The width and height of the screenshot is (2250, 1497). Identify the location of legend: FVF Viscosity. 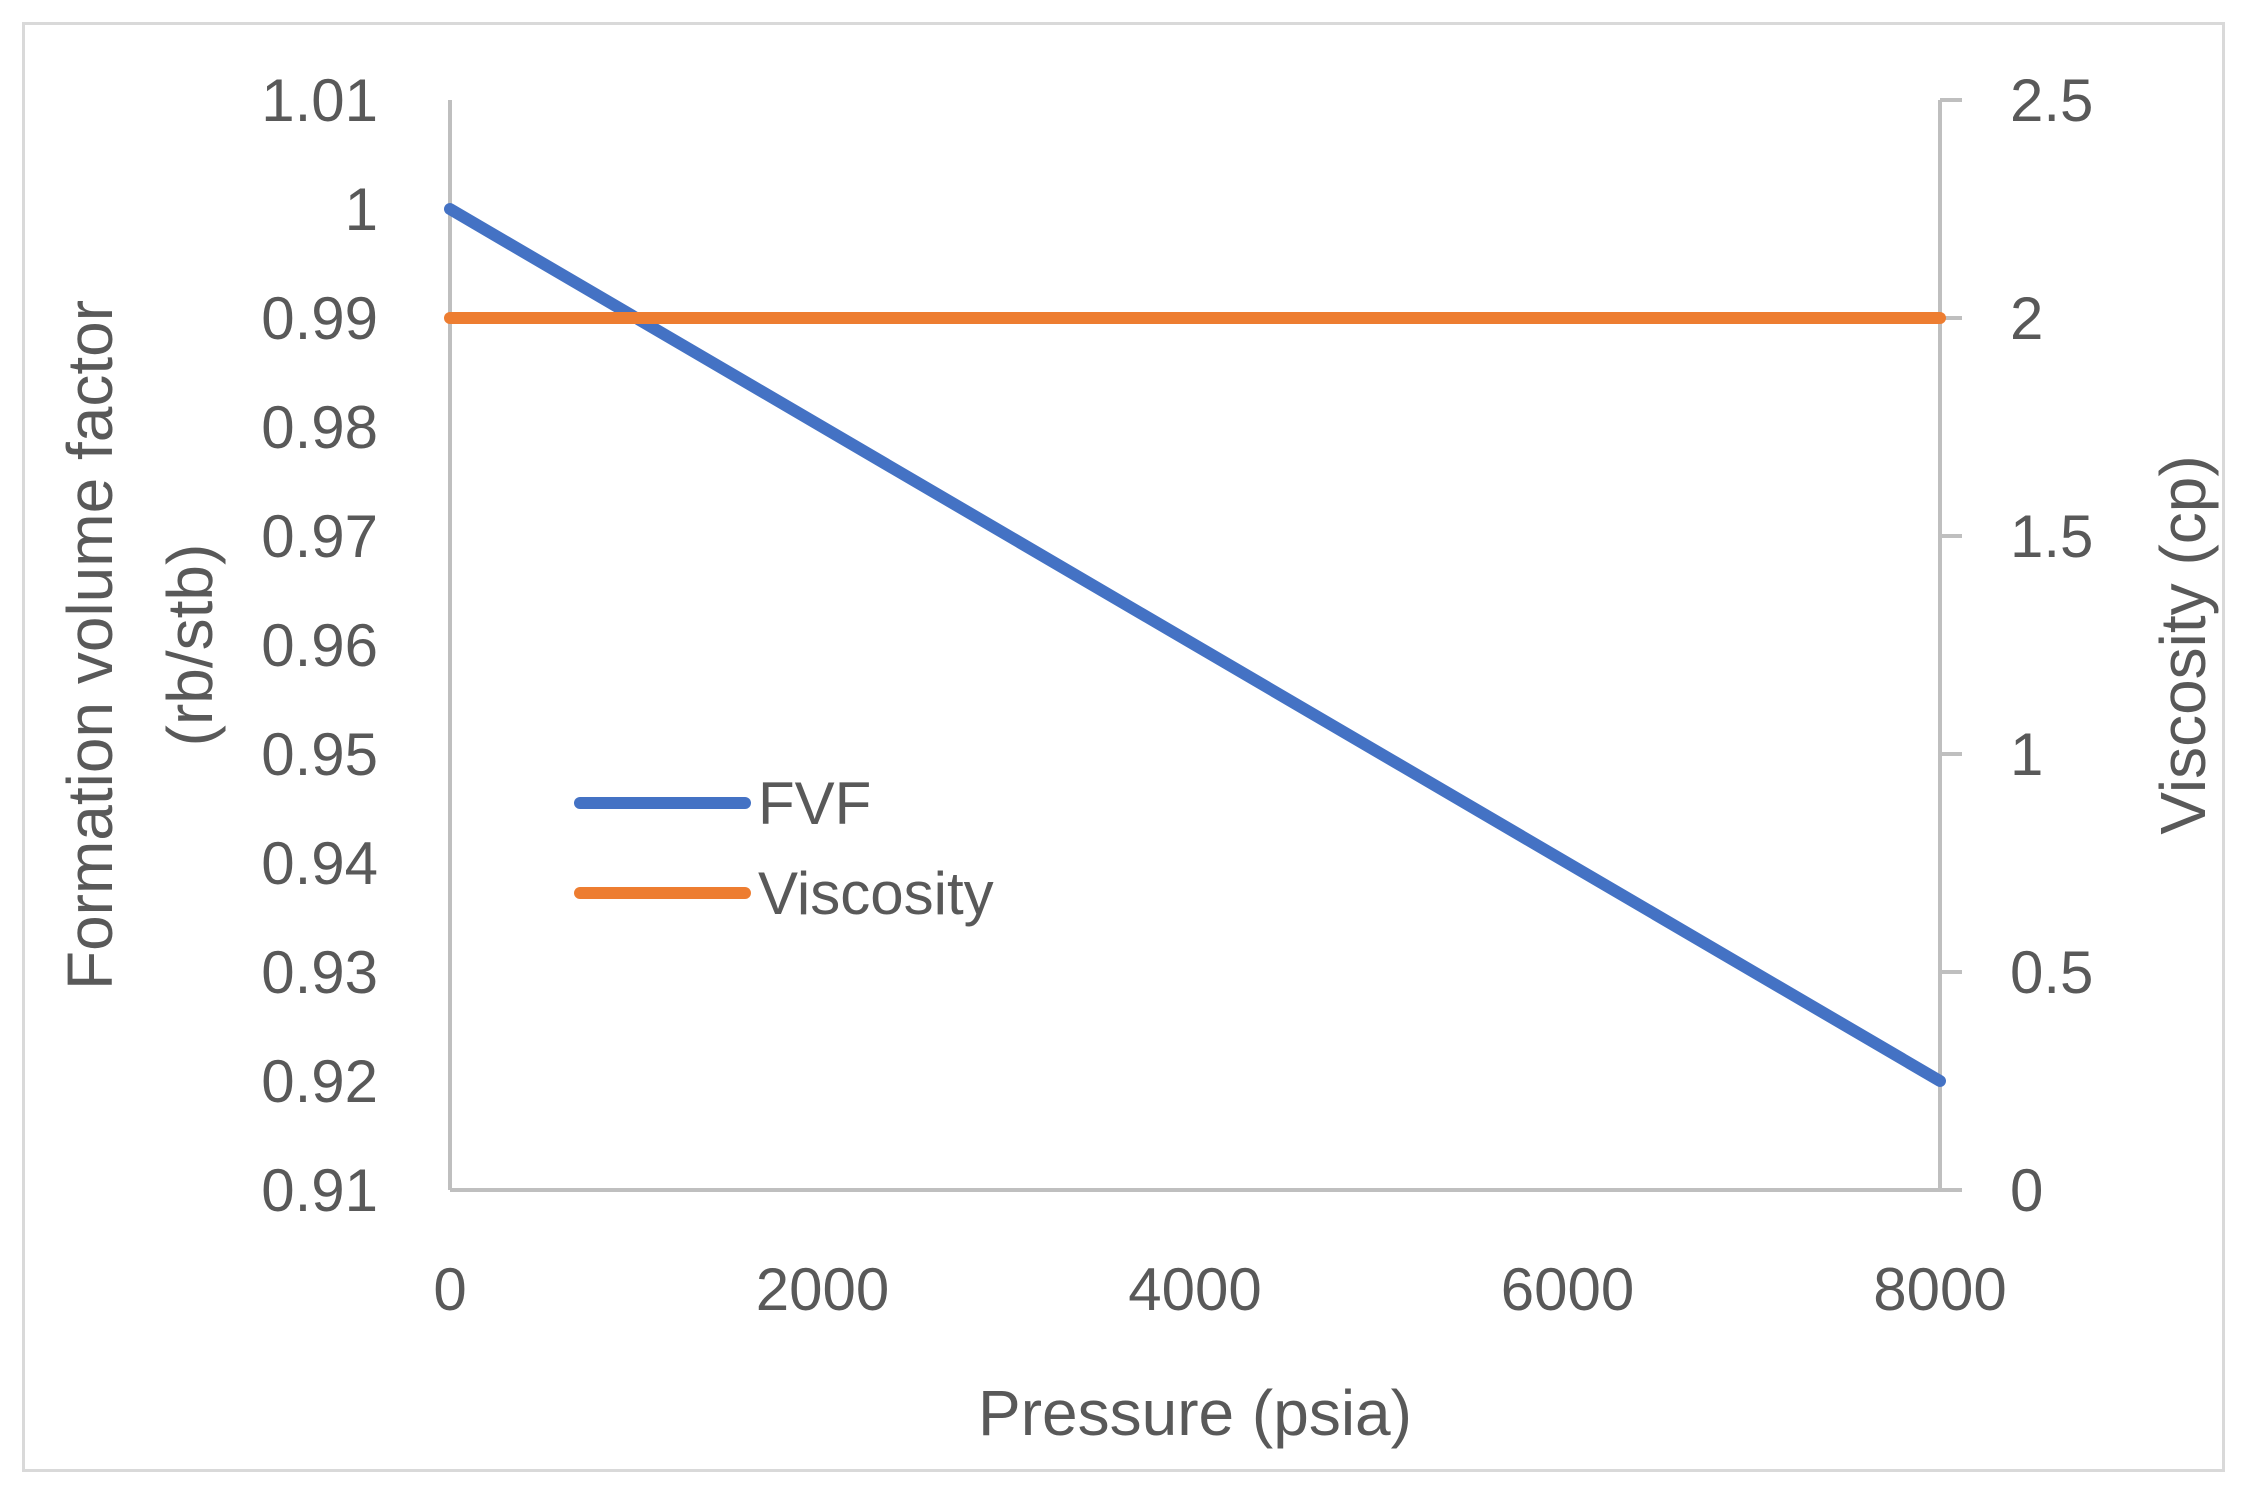
(784, 848).